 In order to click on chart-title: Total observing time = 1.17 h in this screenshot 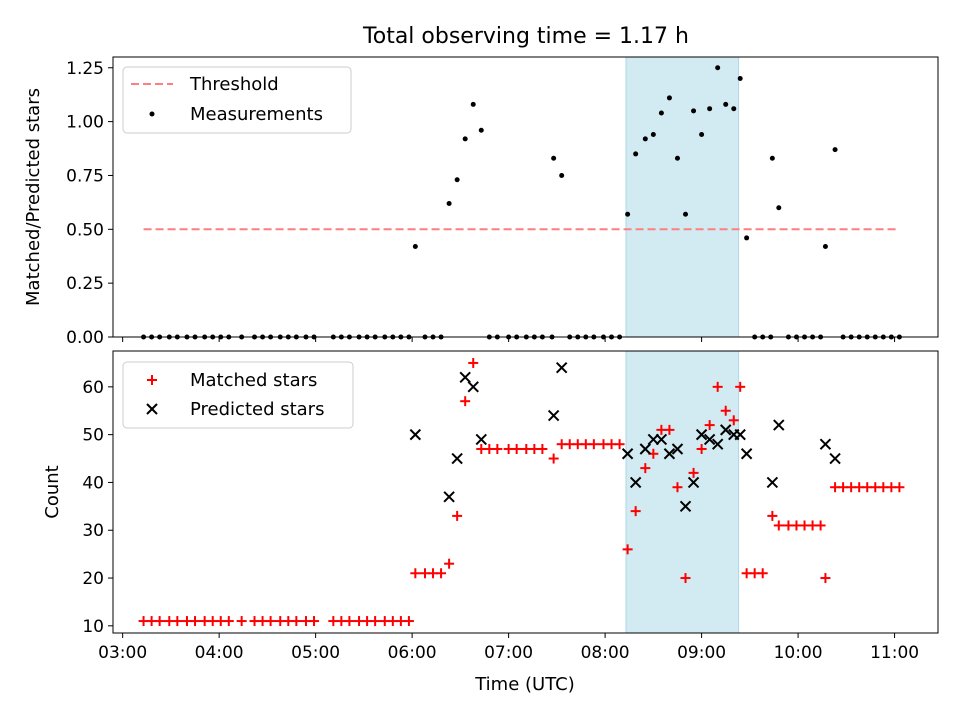, I will do `click(525, 36)`.